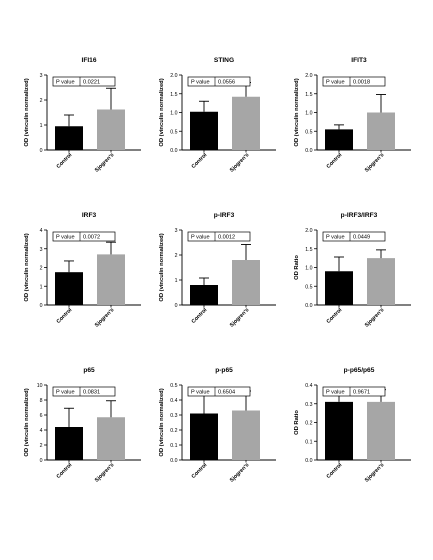 This screenshot has height=560, width=433. What do you see at coordinates (359, 215) in the screenshot?
I see `chart-title: p-IRF3/IRF3` at bounding box center [359, 215].